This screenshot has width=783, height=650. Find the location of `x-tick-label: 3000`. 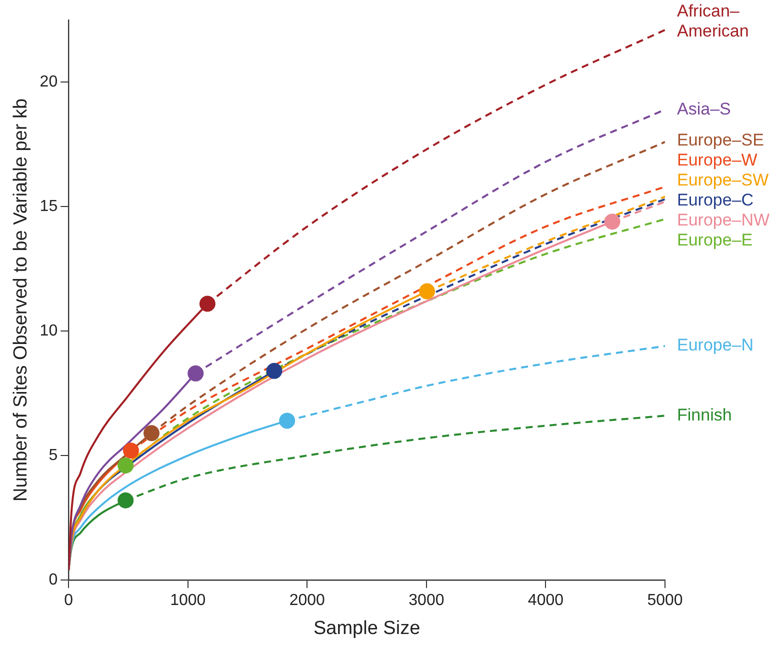

x-tick-label: 3000 is located at coordinates (426, 601).